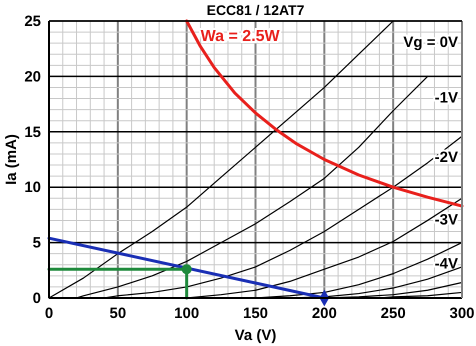 The image size is (476, 346). What do you see at coordinates (324, 313) in the screenshot?
I see `x-tick-label: 200` at bounding box center [324, 313].